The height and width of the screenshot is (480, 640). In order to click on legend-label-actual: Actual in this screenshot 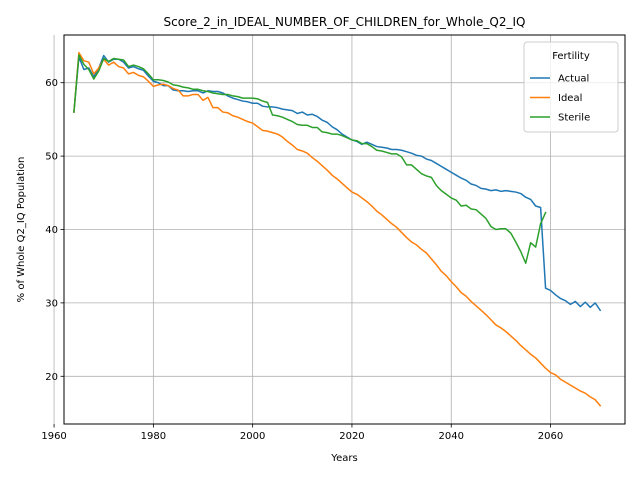, I will do `click(573, 79)`.